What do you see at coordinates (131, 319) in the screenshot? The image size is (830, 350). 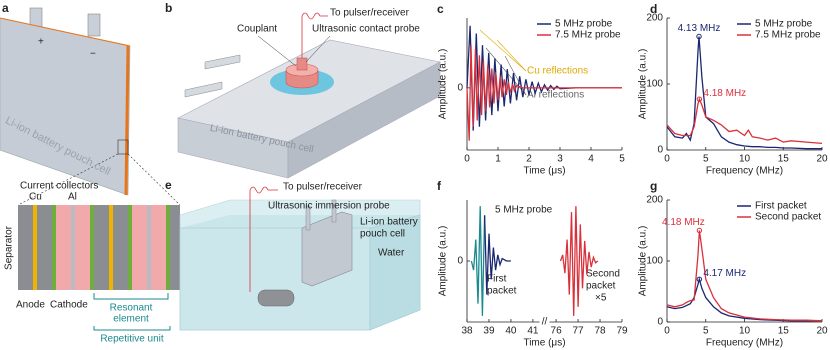 I see `resonant-label: element` at bounding box center [131, 319].